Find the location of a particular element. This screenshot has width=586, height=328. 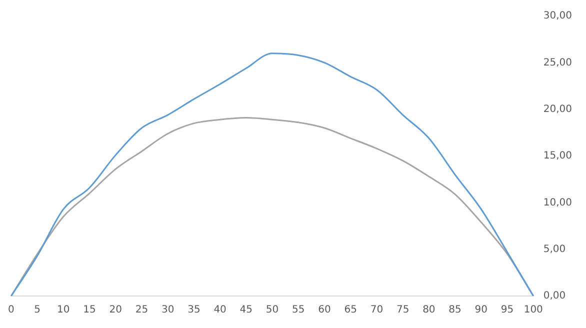

y-tick-label: 30,00 is located at coordinates (557, 16).